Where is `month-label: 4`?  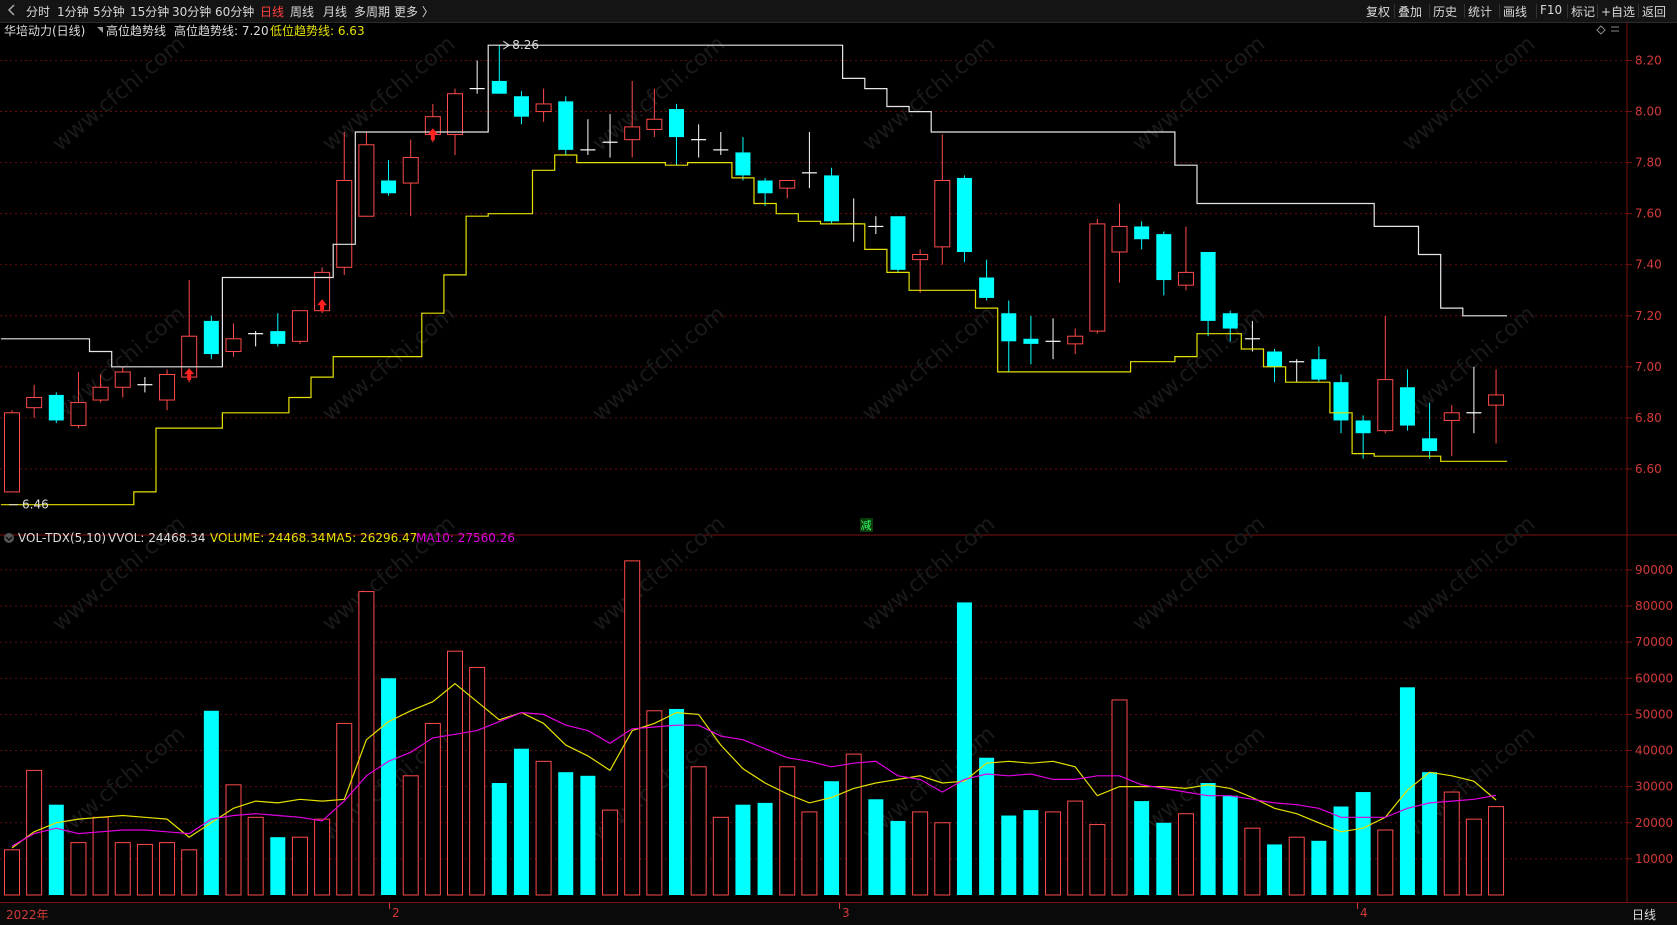
month-label: 4 is located at coordinates (1364, 913).